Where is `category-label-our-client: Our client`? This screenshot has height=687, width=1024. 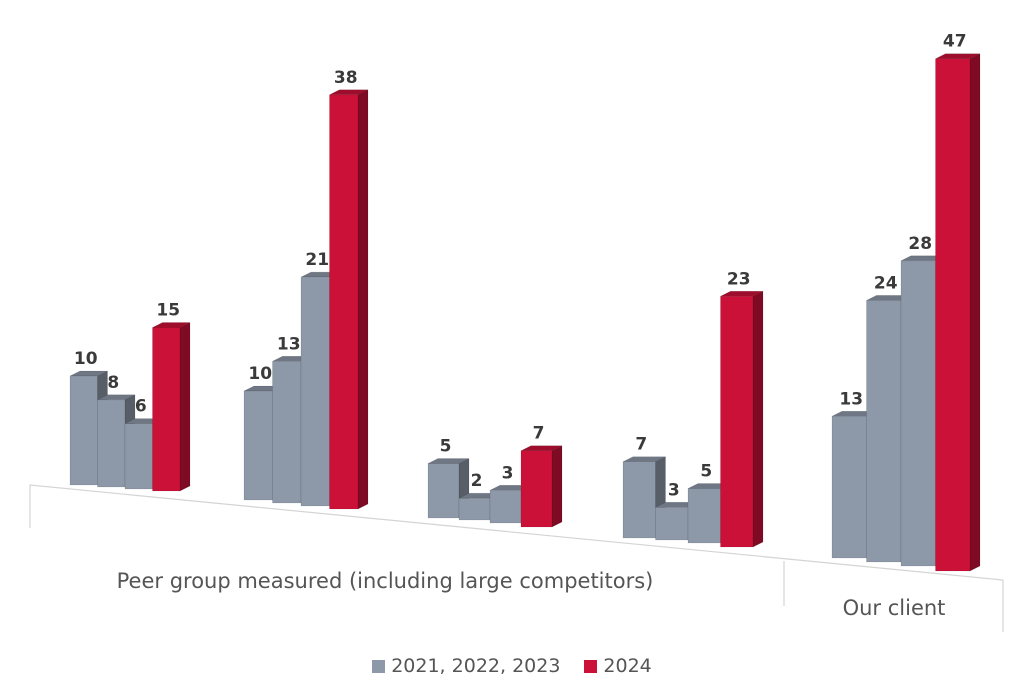 category-label-our-client: Our client is located at coordinates (894, 608).